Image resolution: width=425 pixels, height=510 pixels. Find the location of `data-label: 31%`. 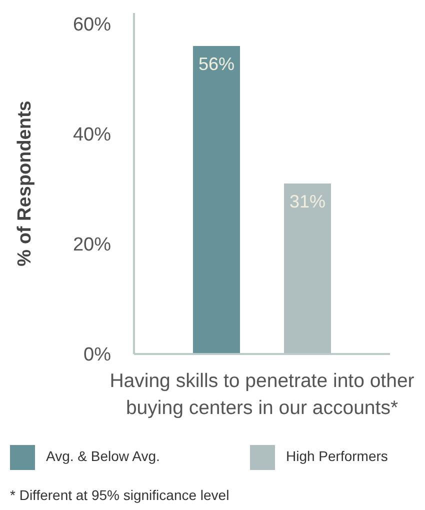

data-label: 31% is located at coordinates (307, 201).